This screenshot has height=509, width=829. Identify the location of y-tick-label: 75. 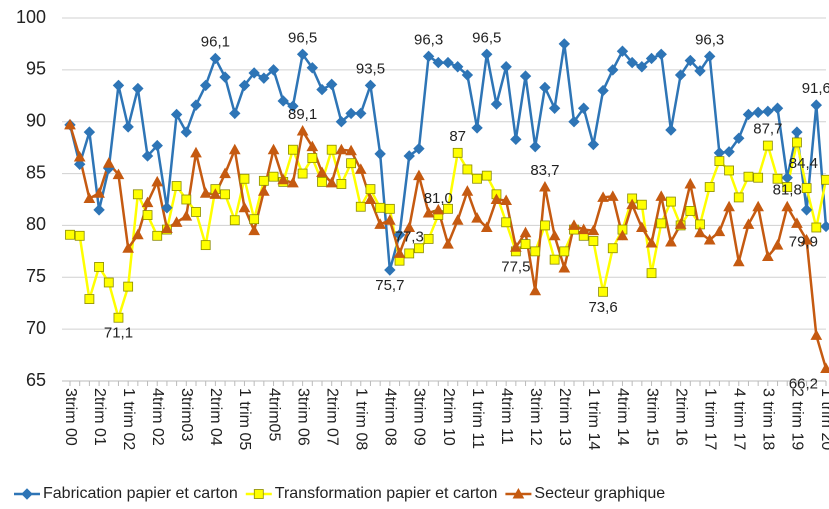
(36, 276).